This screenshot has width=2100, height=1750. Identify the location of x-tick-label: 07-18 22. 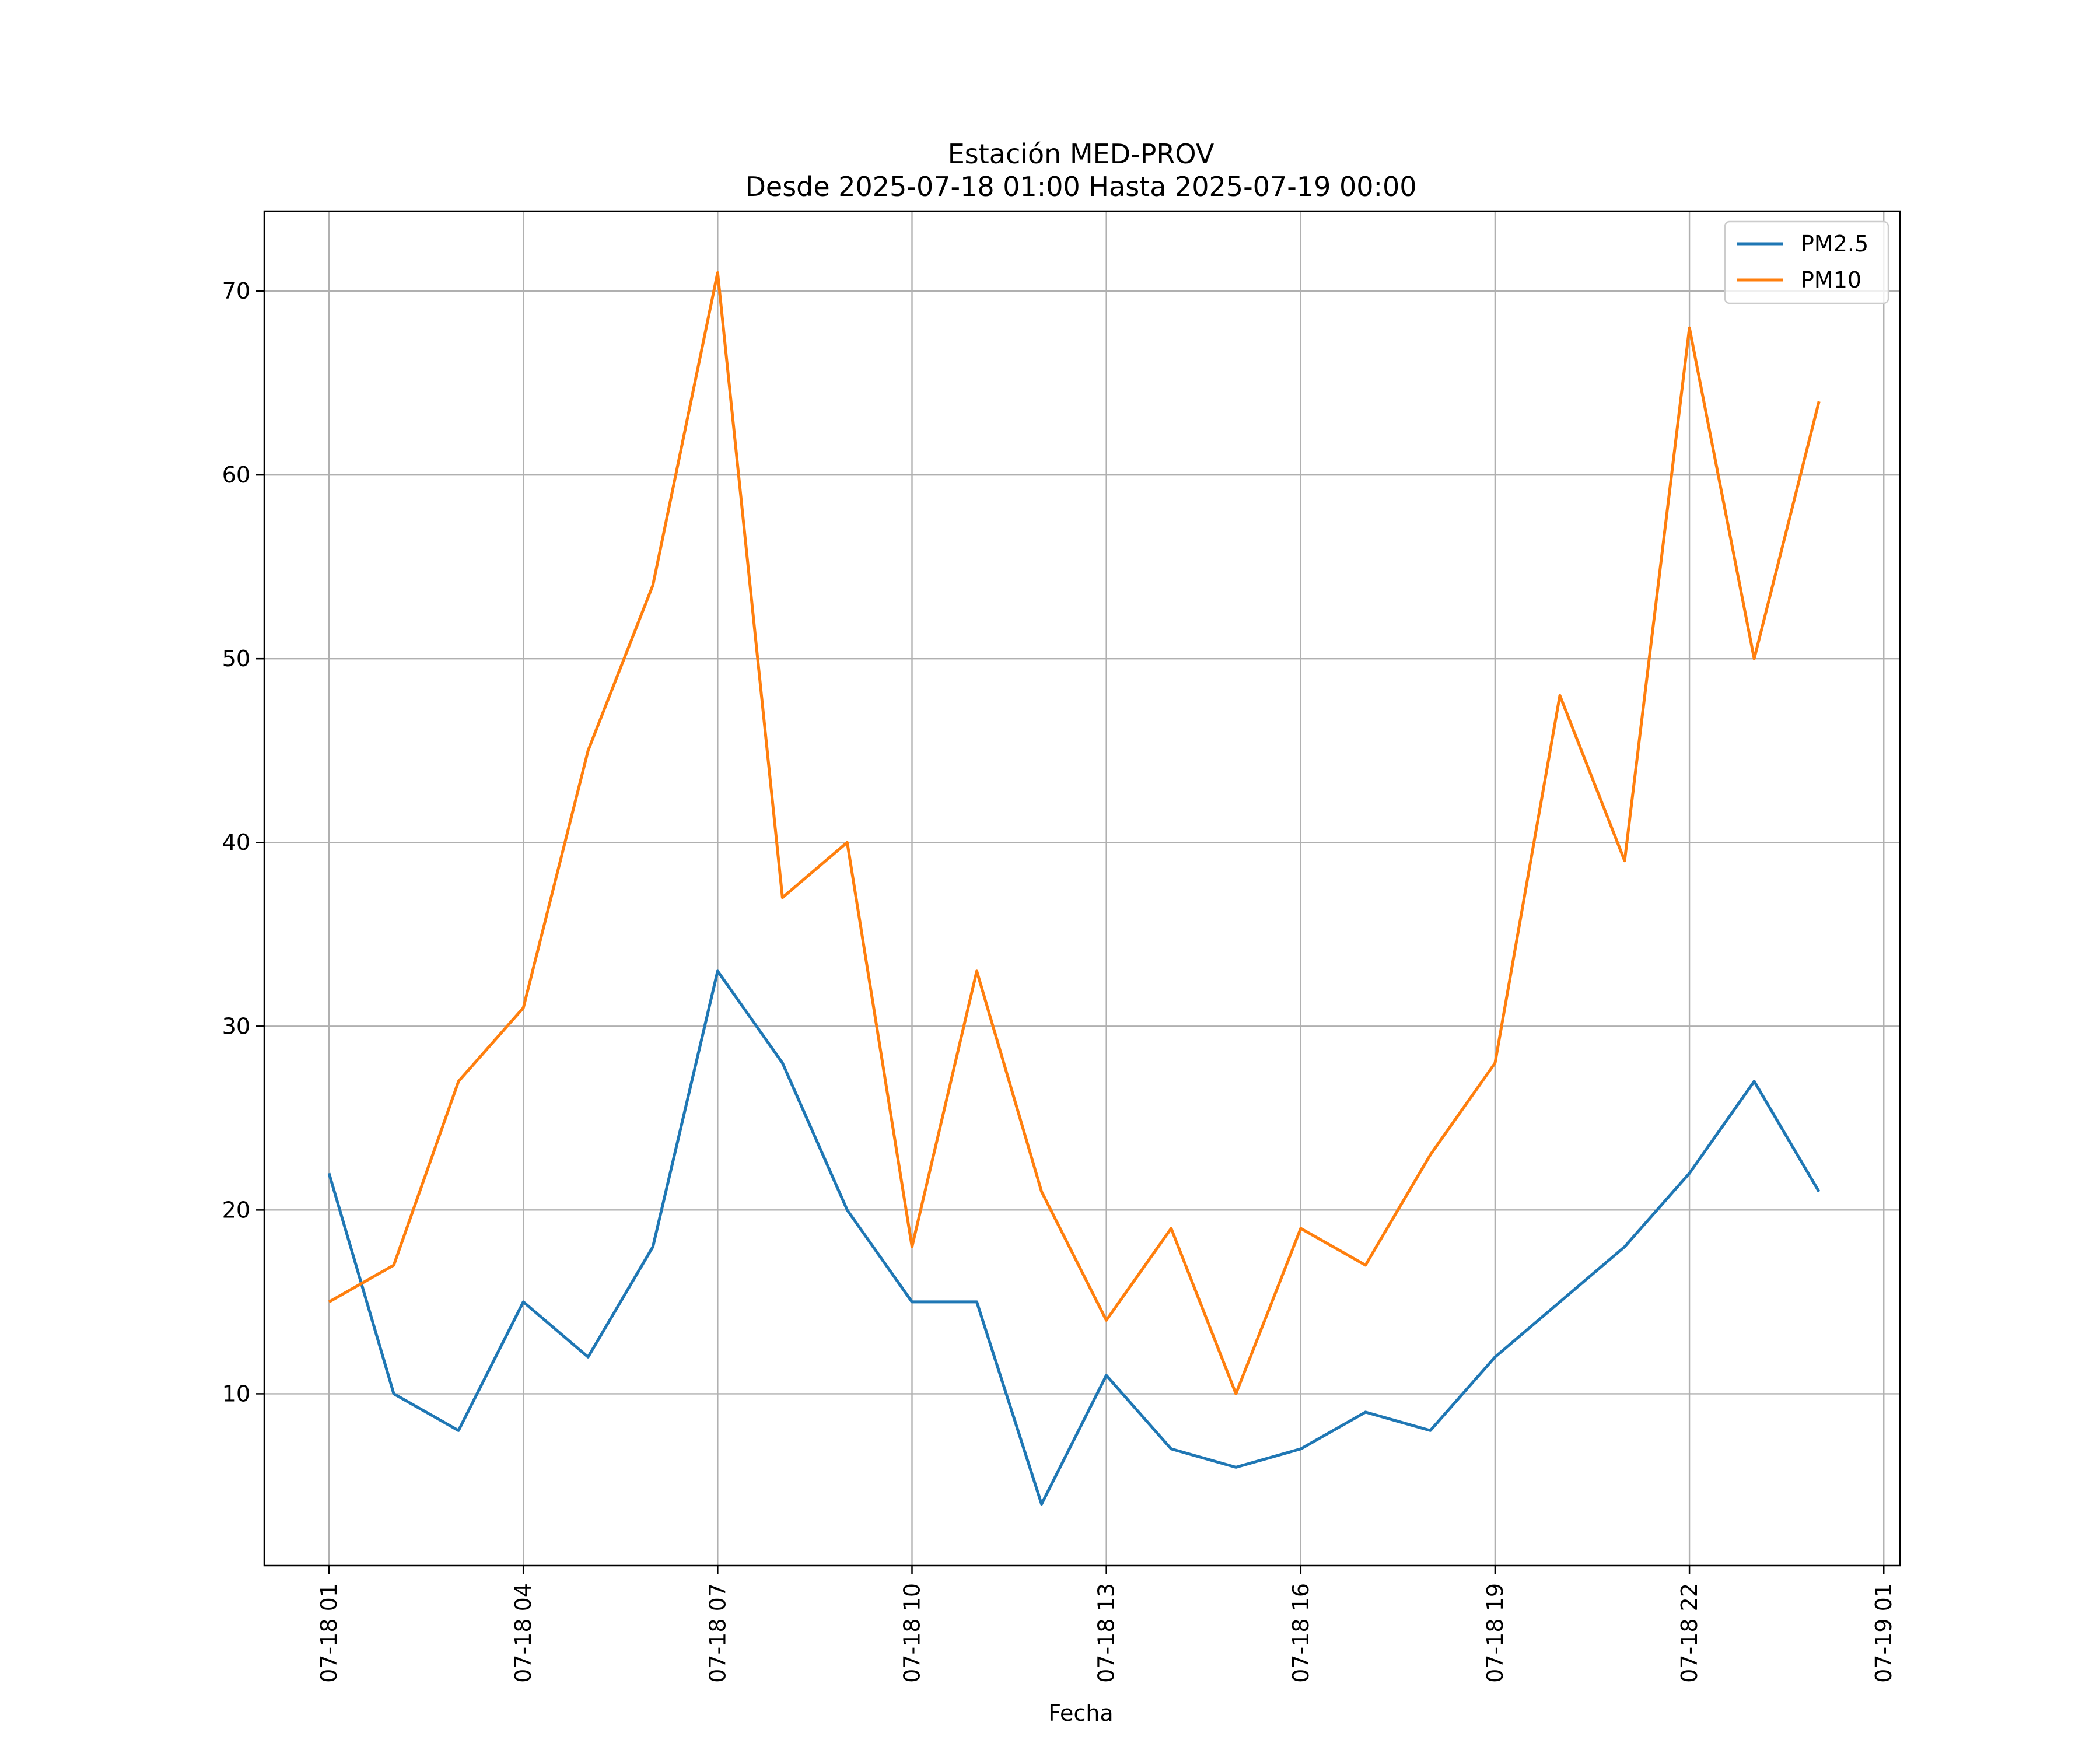
(1689, 1633).